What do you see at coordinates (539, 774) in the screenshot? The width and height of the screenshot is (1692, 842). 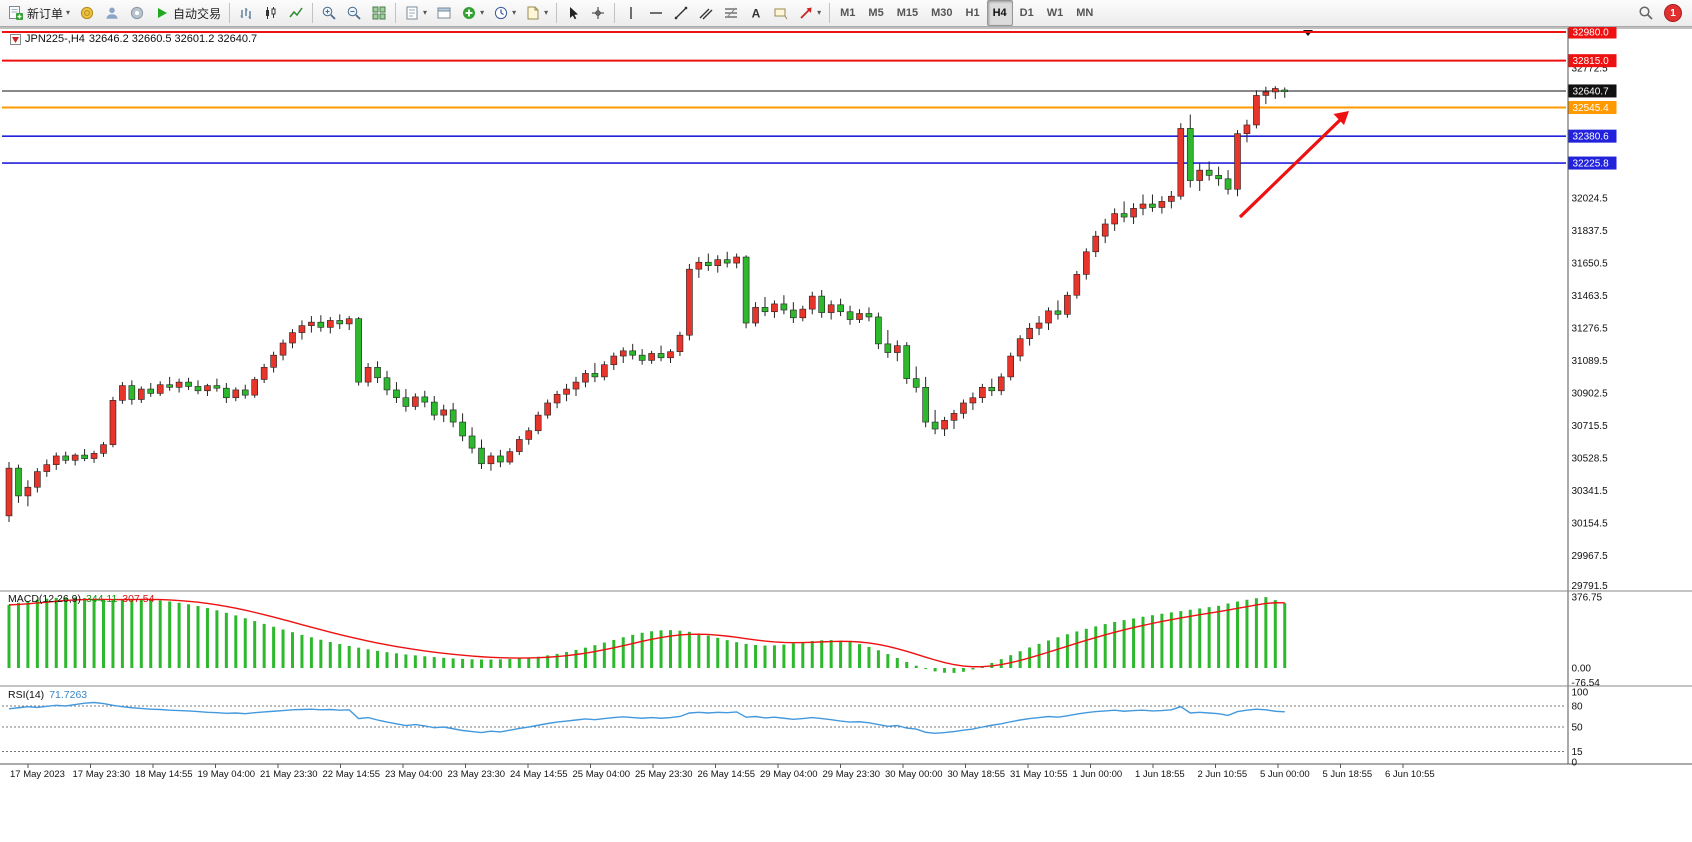 I see `time-label: 24 May 14:55` at bounding box center [539, 774].